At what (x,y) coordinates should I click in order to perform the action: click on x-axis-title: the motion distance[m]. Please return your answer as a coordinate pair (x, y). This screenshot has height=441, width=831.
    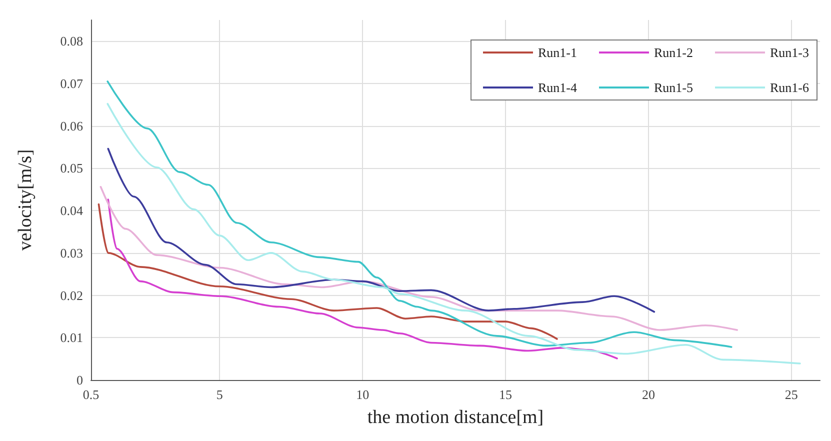
    Looking at the image, I should click on (455, 417).